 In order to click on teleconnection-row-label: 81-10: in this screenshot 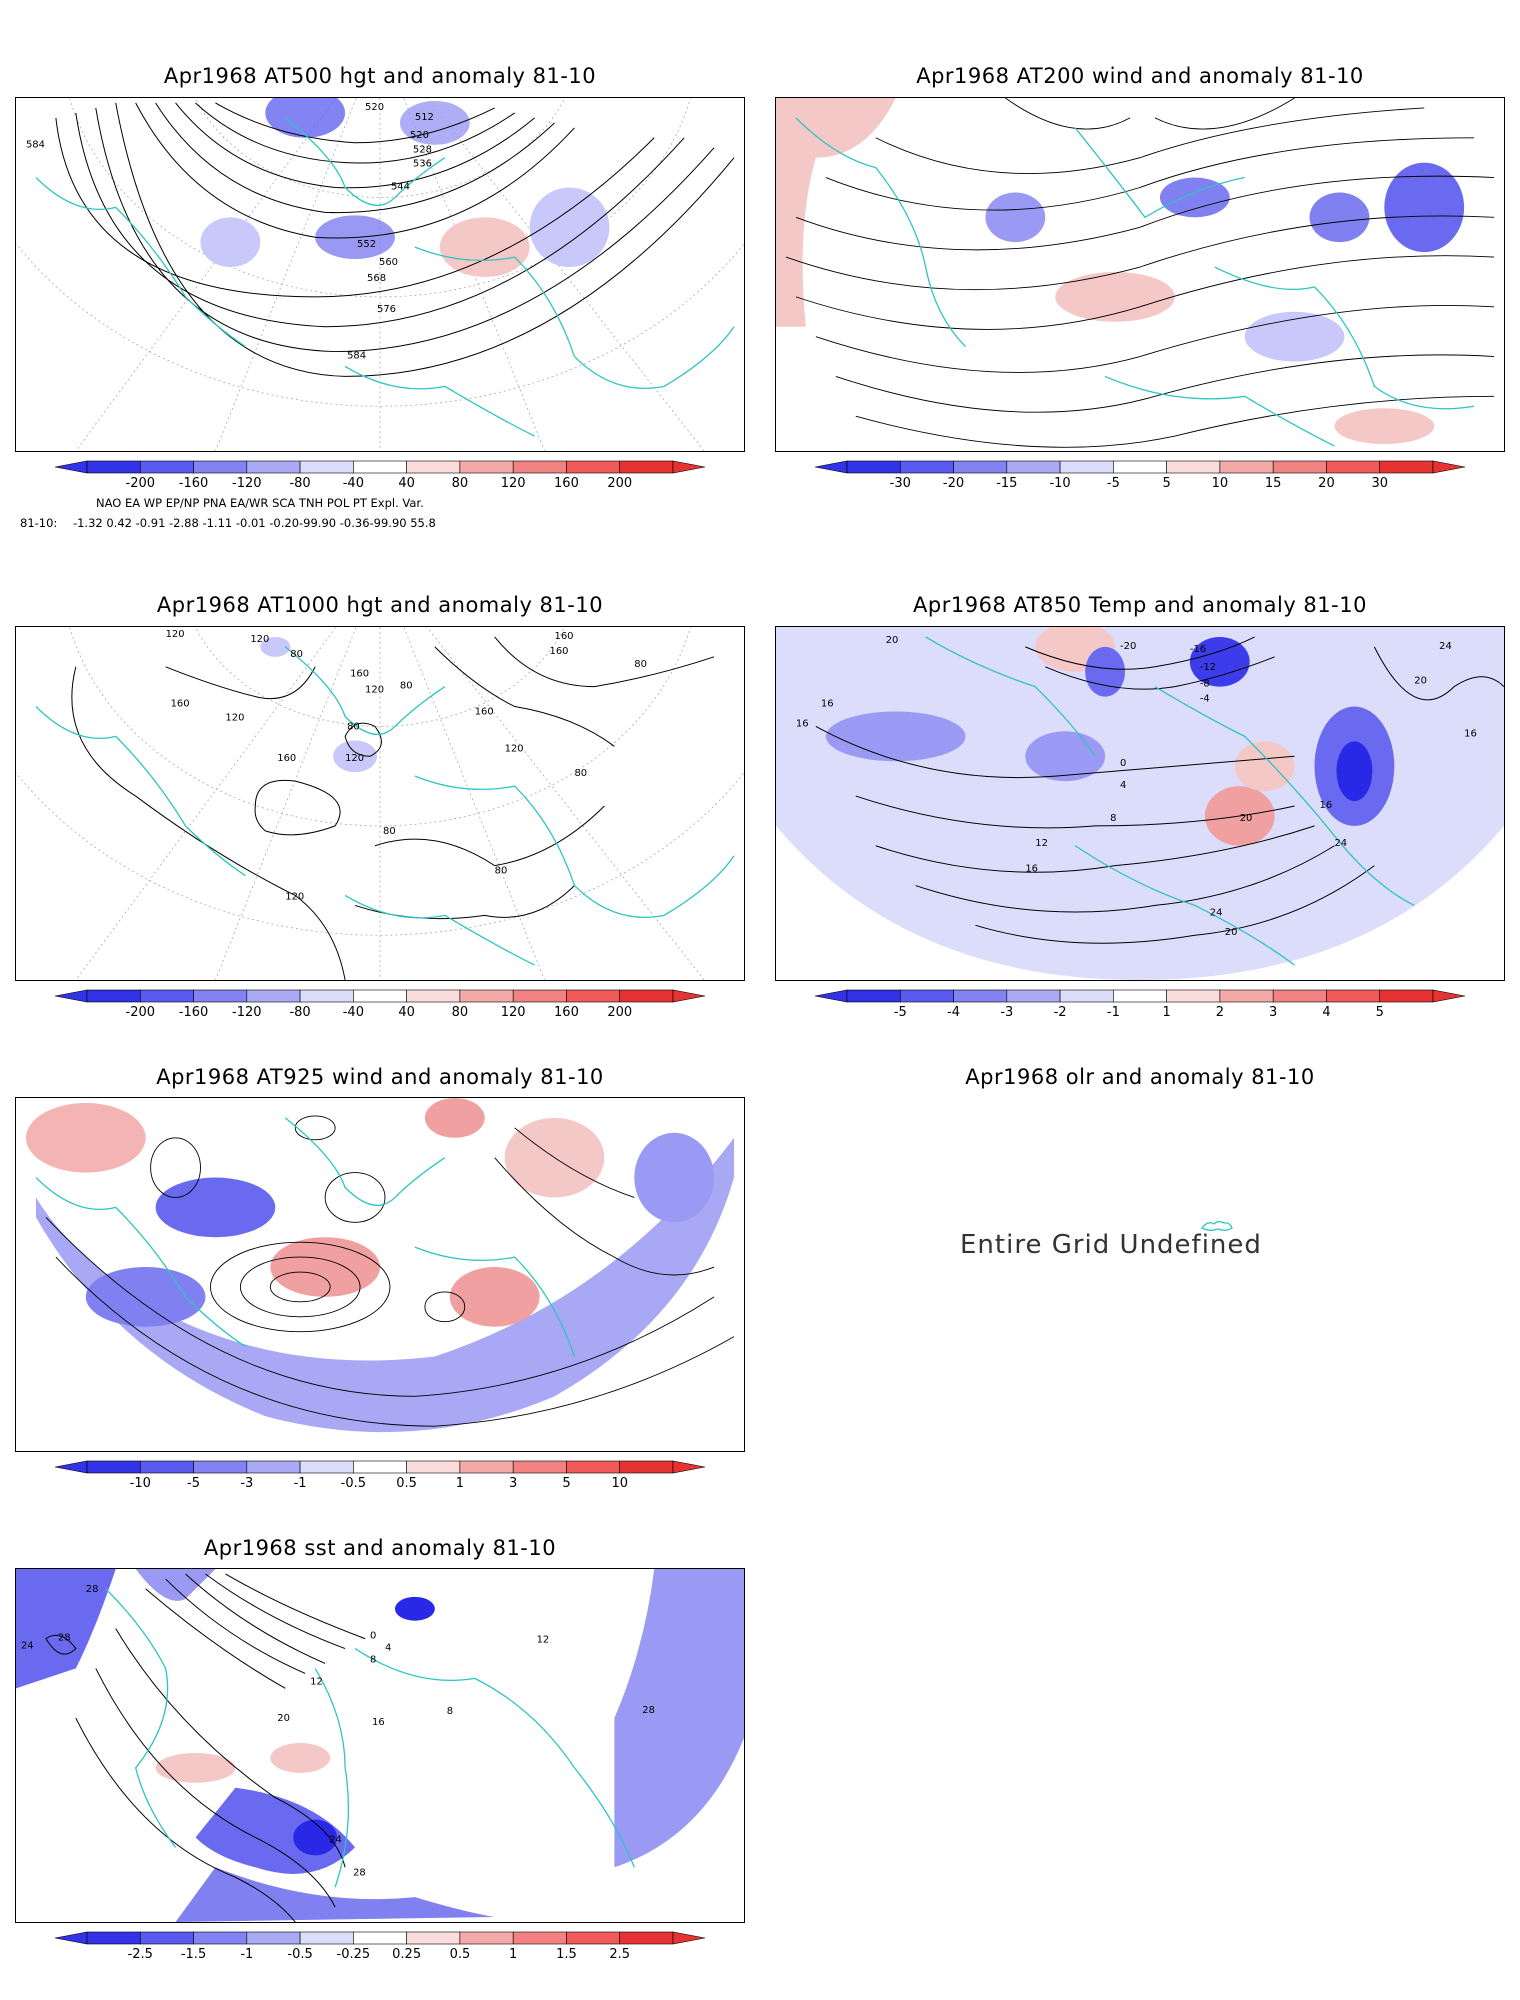, I will do `click(39, 523)`.